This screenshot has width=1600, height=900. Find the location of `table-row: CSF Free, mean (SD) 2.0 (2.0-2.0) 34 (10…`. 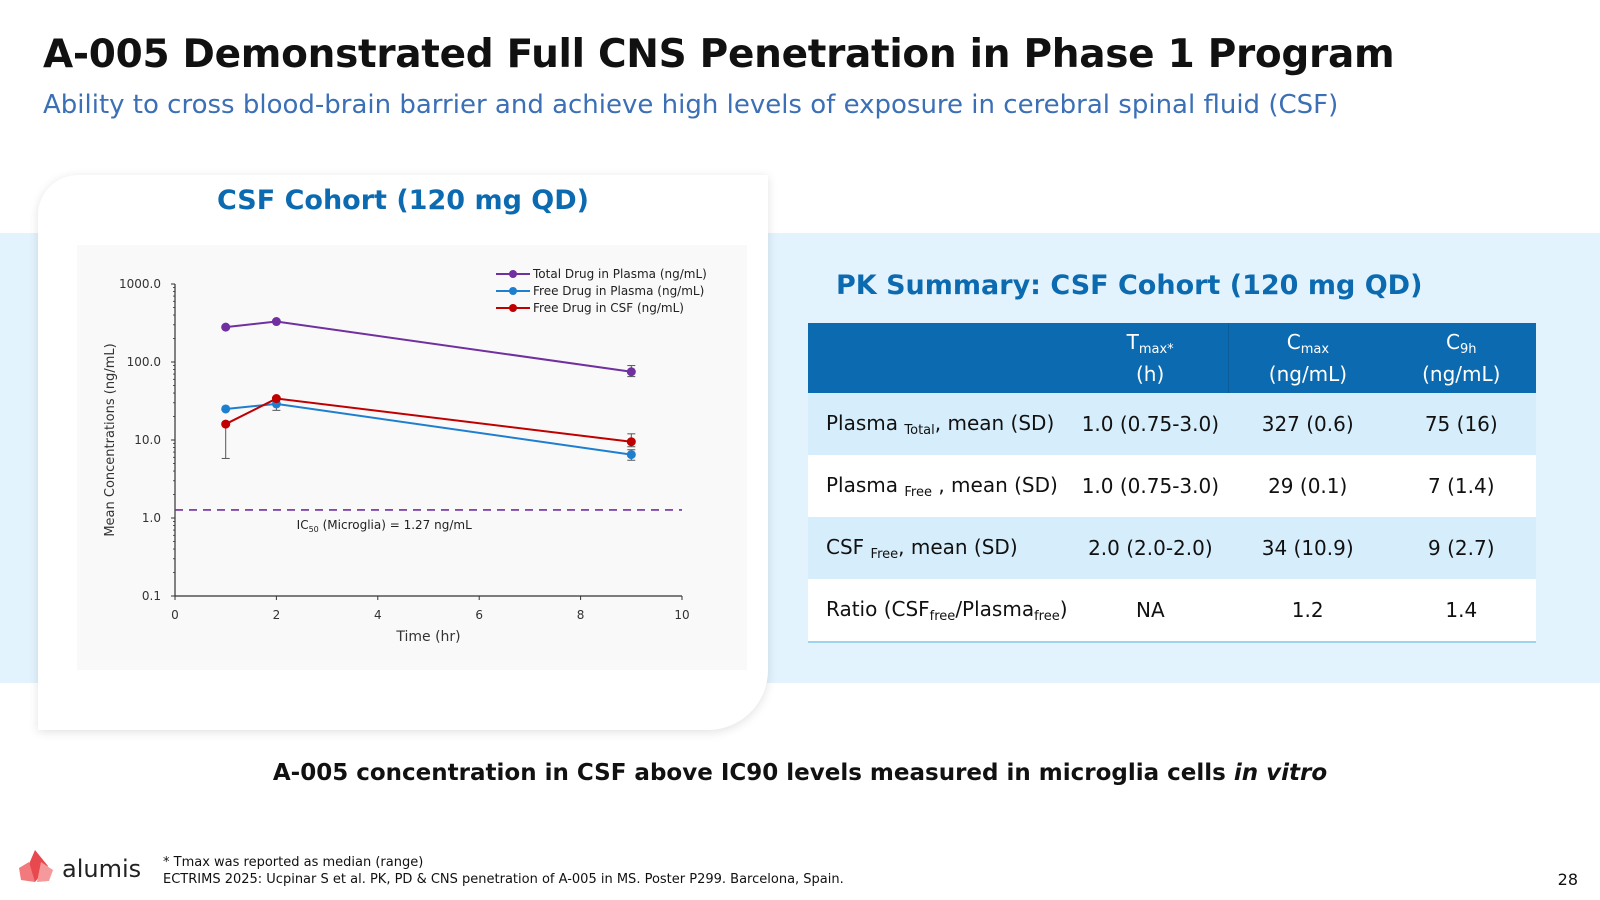

table-row: CSF Free, mean (SD) 2.0 (2.0-2.0) 34 (10… is located at coordinates (1172, 548).